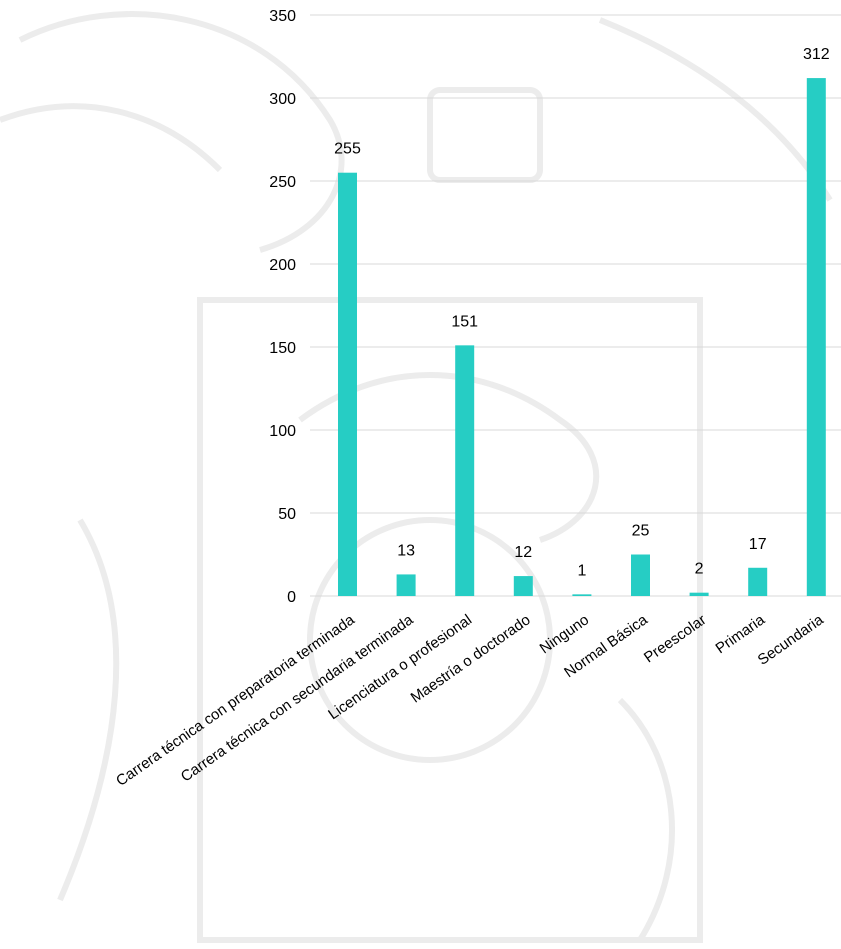 This screenshot has height=949, width=841. Describe the element at coordinates (523, 552) in the screenshot. I see `data-label: 12` at that location.